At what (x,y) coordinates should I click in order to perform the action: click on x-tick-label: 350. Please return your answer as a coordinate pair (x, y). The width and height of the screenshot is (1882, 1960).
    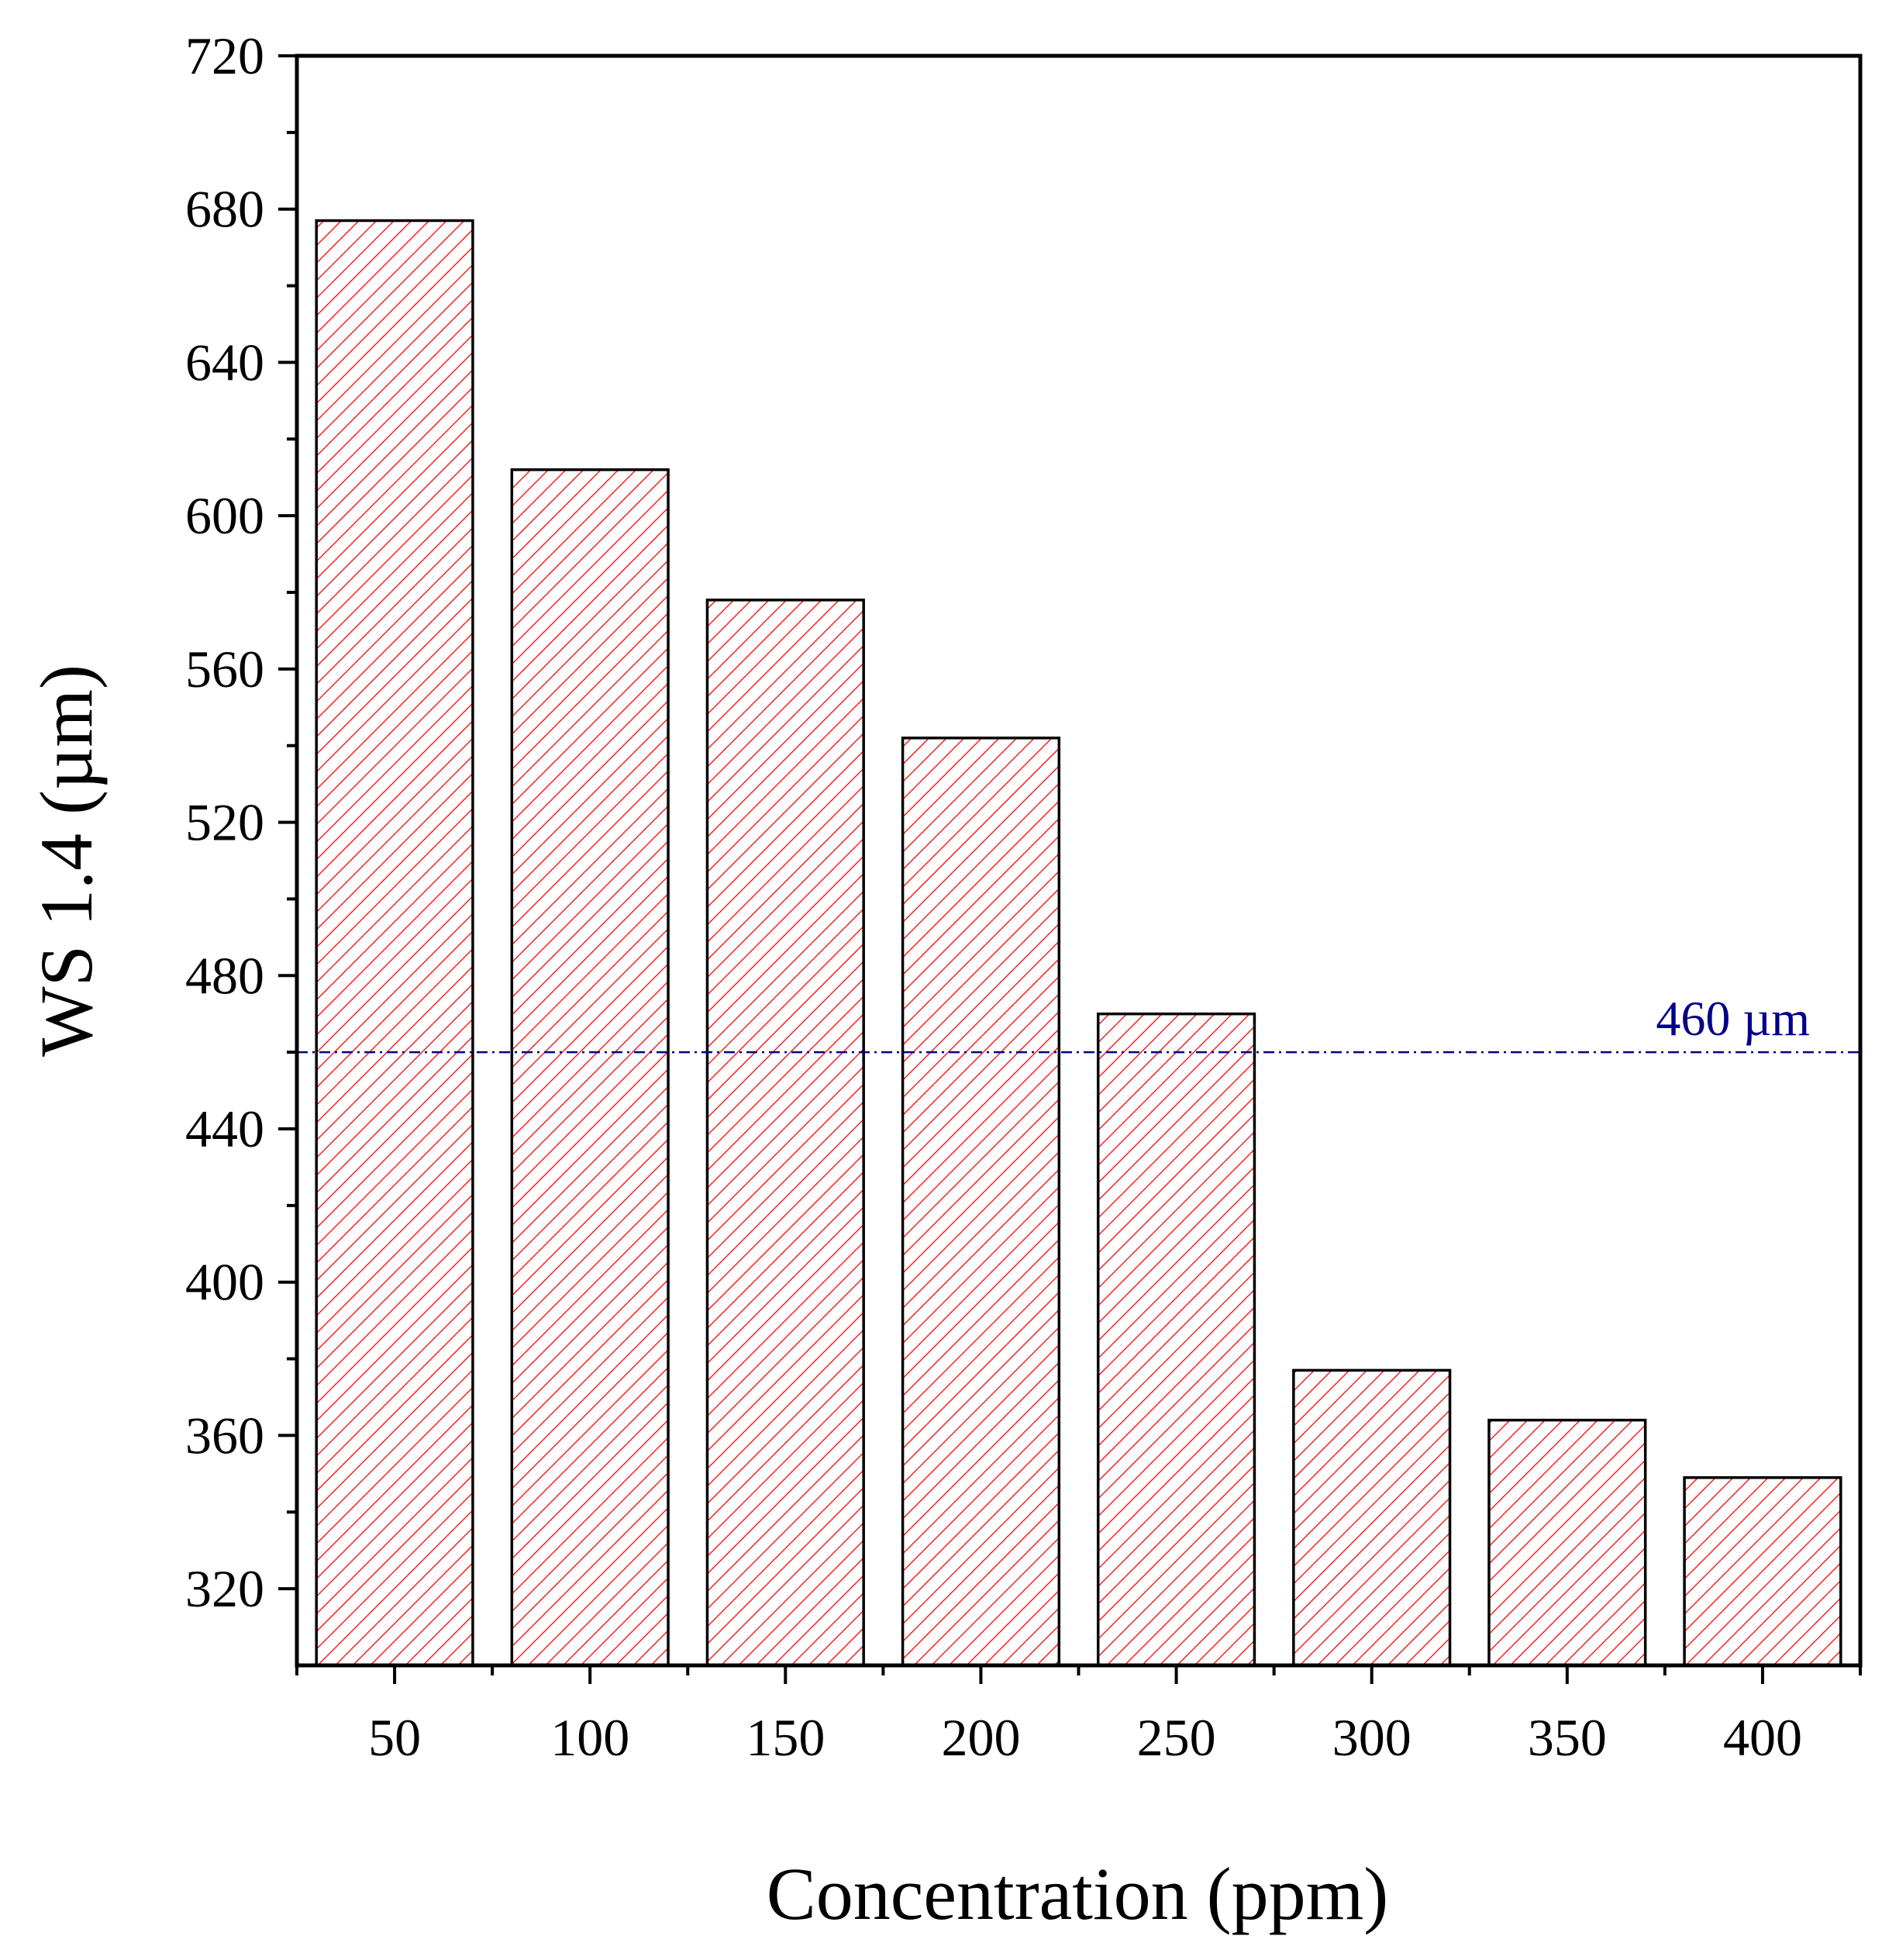
    Looking at the image, I should click on (1567, 1737).